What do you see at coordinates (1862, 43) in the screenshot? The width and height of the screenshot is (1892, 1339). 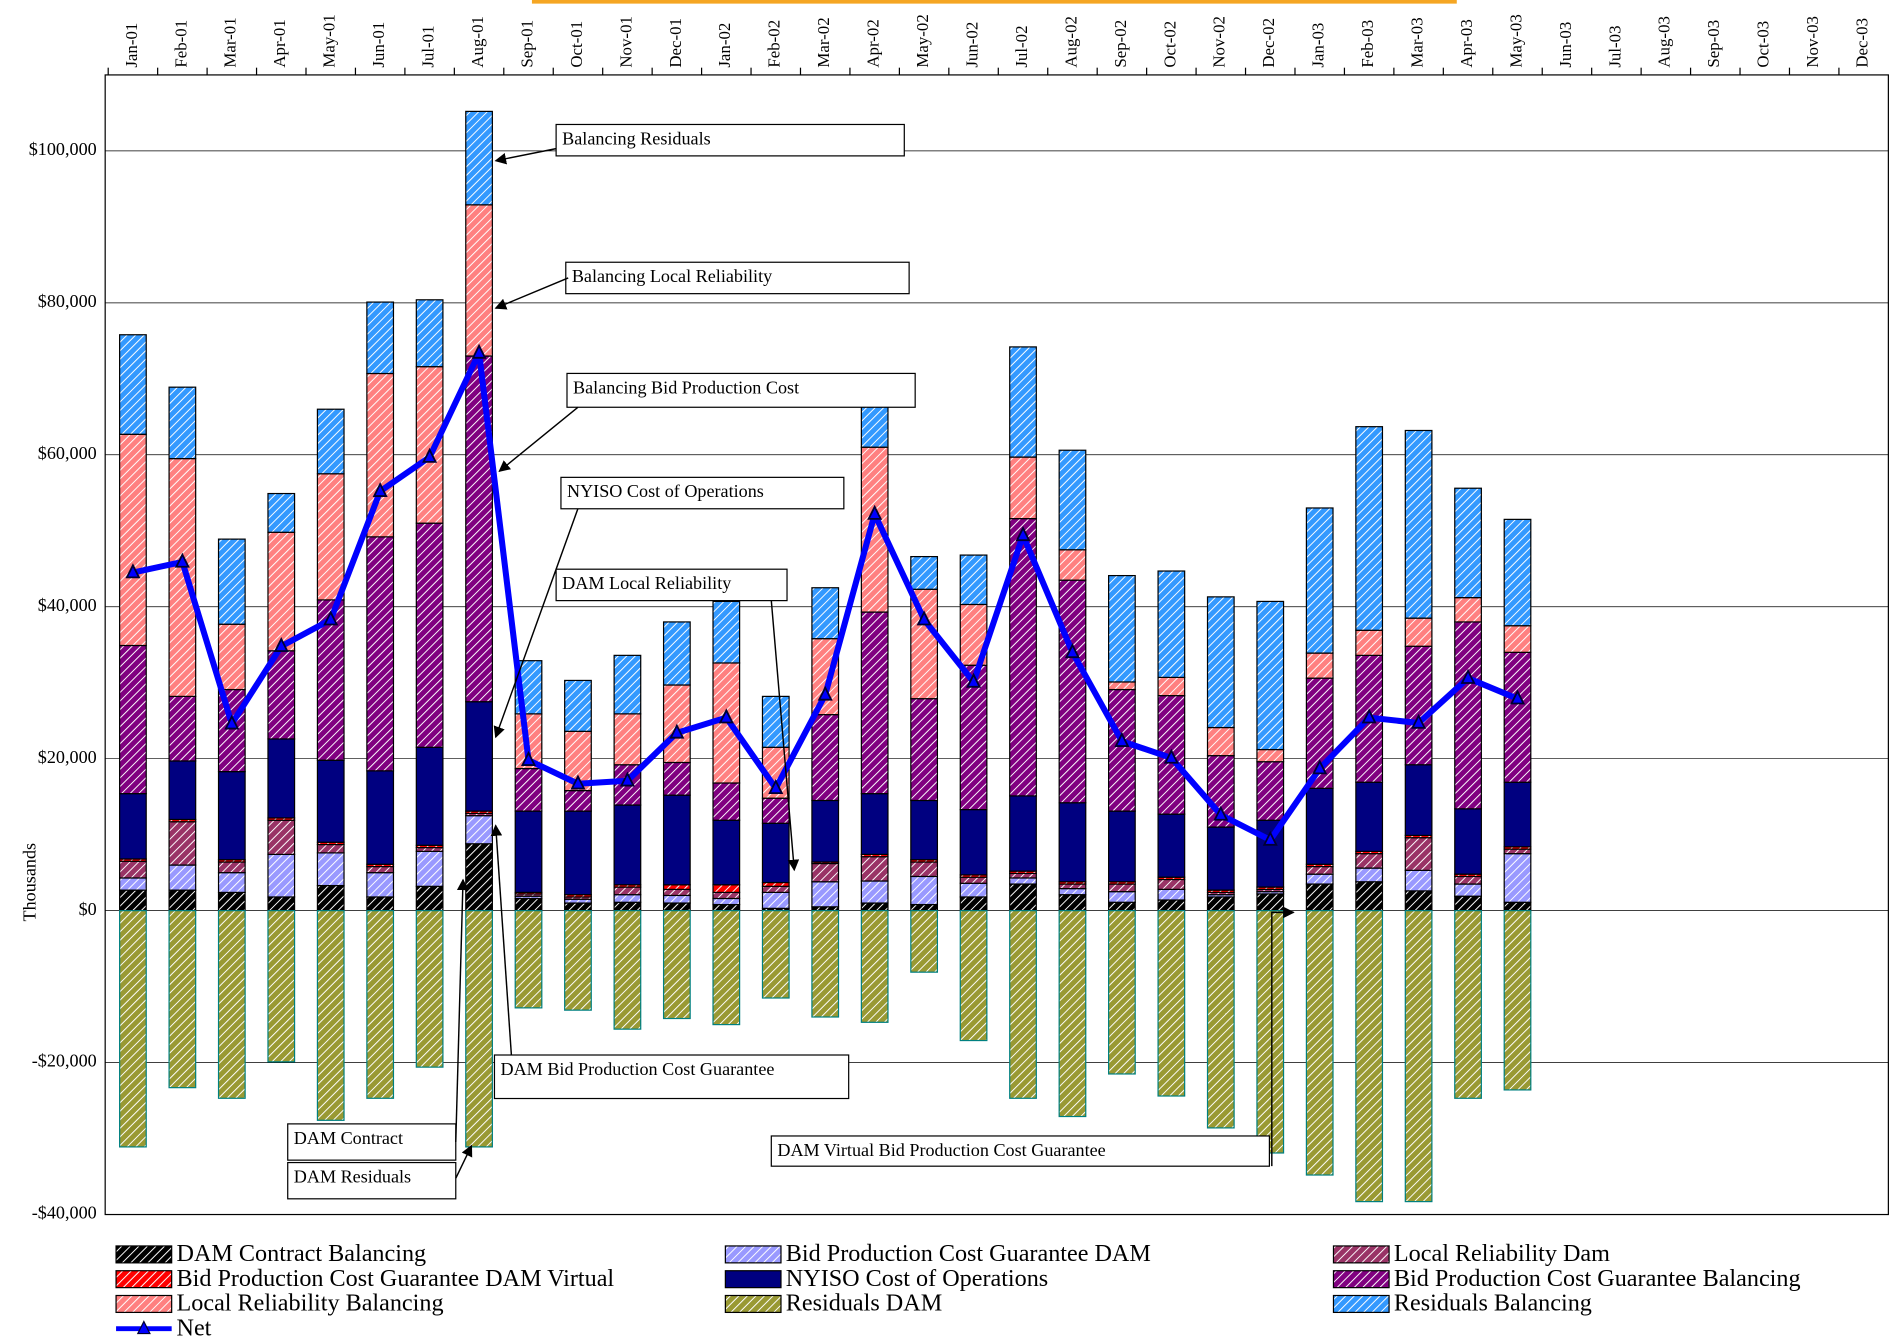 I see `x-tick-label: Dec-03` at bounding box center [1862, 43].